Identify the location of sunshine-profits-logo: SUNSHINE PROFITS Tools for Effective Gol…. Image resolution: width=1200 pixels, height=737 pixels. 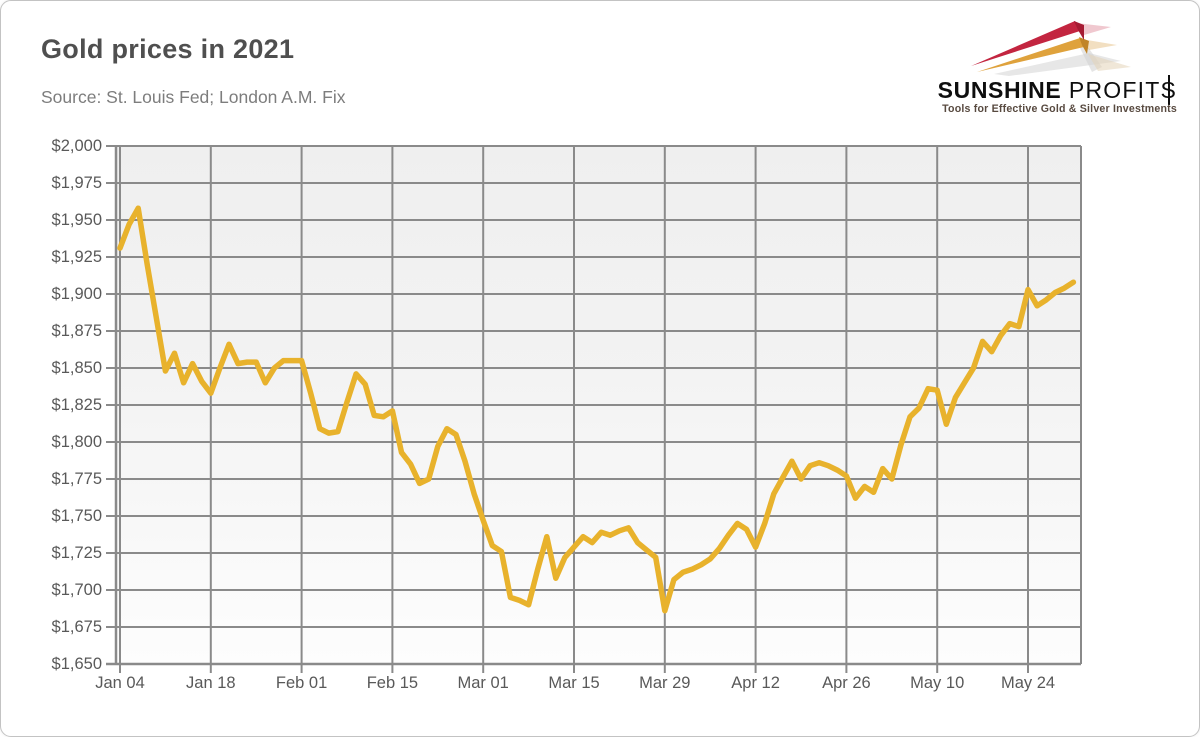
(1049, 66).